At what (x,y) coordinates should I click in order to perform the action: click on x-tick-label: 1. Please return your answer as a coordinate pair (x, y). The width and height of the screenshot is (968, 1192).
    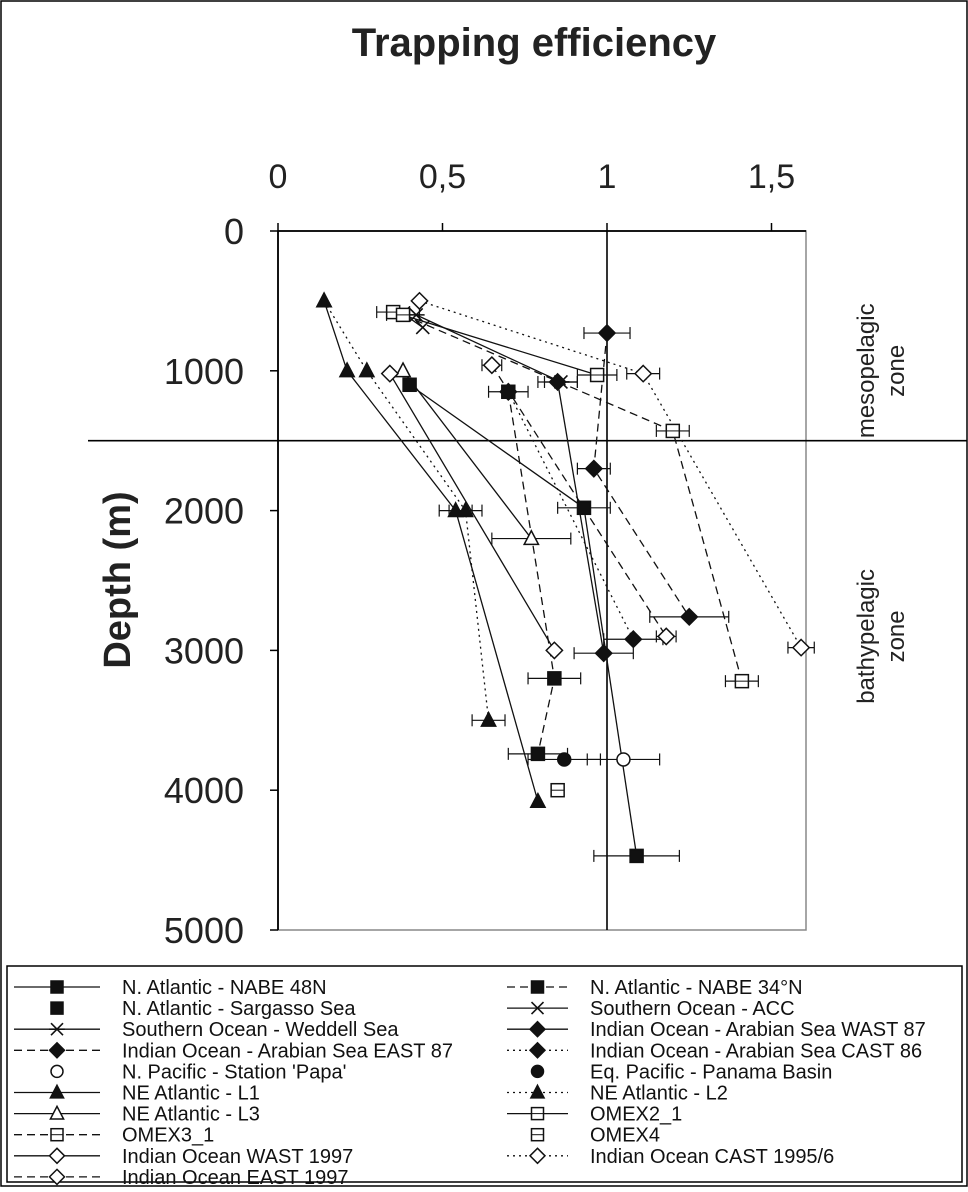
    Looking at the image, I should click on (607, 177).